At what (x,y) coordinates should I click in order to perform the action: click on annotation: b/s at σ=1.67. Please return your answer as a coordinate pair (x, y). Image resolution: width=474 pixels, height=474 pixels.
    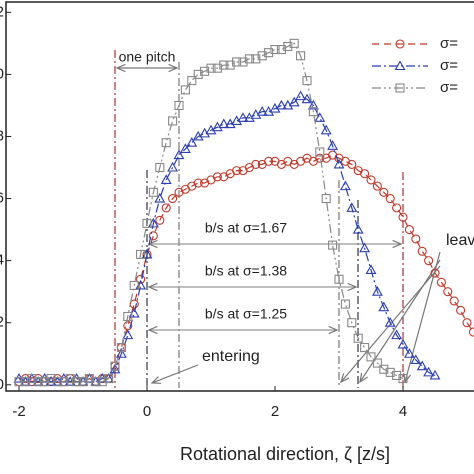
    Looking at the image, I should click on (246, 228).